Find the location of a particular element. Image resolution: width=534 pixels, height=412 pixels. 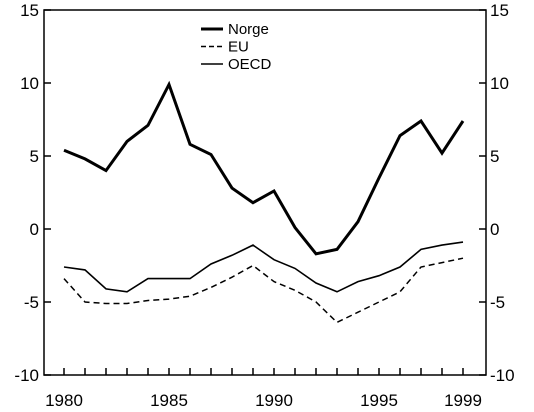

right-y-axis-labels: 15 10 5 0 -5 -10 is located at coordinates (502, 193).